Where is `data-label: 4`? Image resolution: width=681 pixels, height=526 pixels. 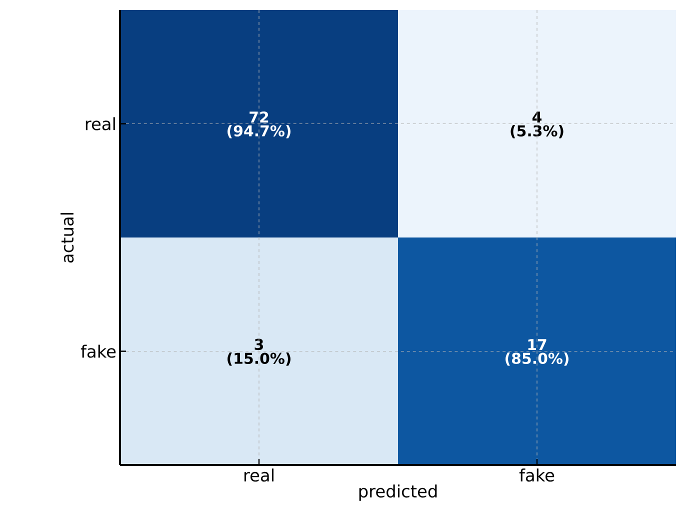
data-label: 4 is located at coordinates (537, 117).